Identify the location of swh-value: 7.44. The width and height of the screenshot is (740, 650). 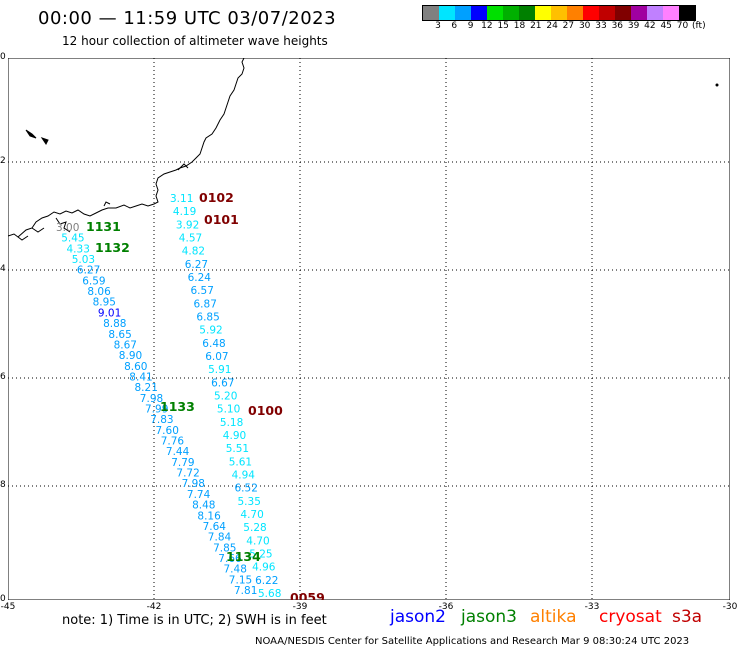
(178, 452).